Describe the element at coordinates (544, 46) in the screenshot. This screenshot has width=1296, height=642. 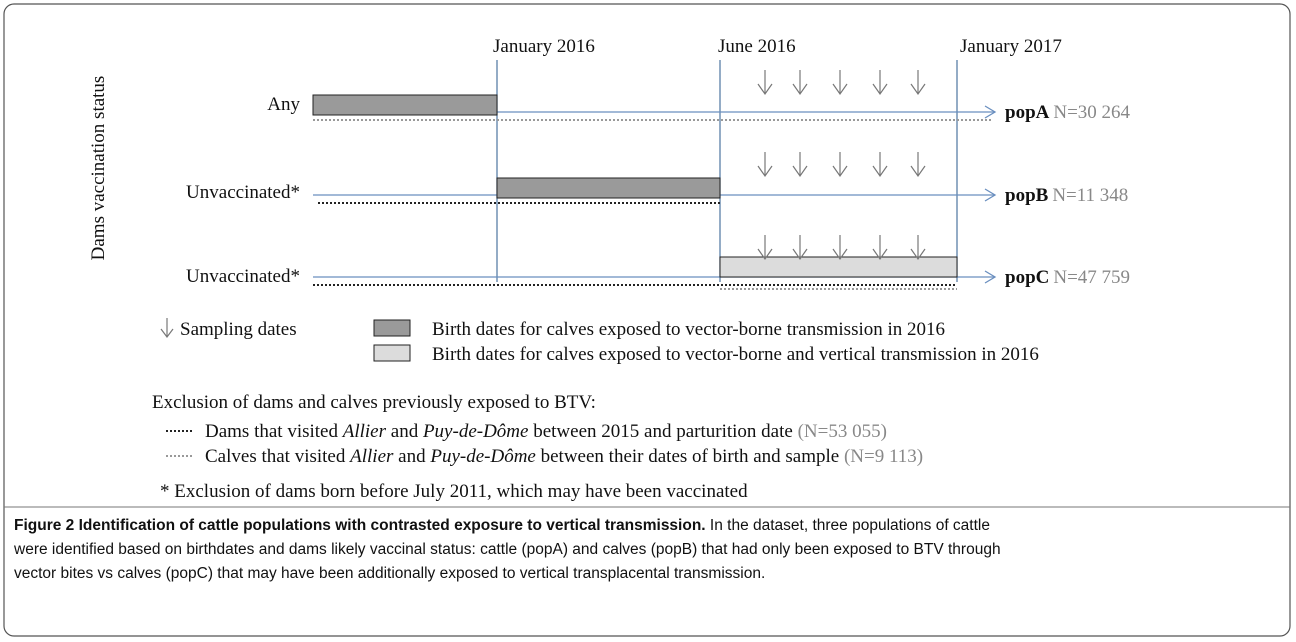
I see `date: January 2016` at that location.